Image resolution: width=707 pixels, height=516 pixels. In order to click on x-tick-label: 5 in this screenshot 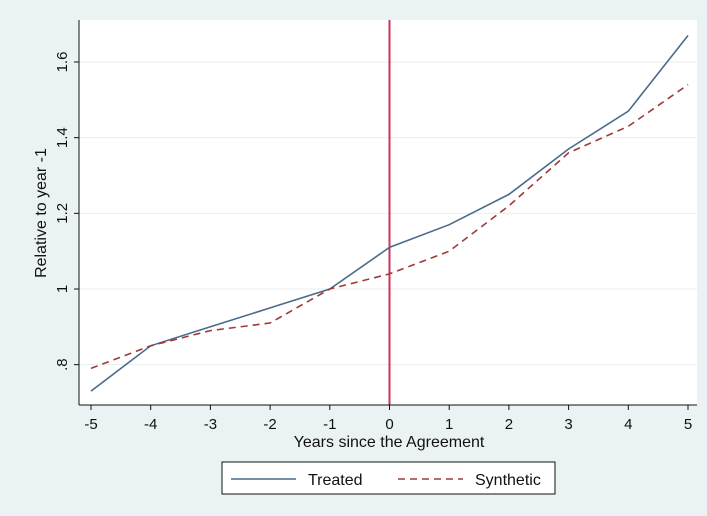, I will do `click(688, 424)`.